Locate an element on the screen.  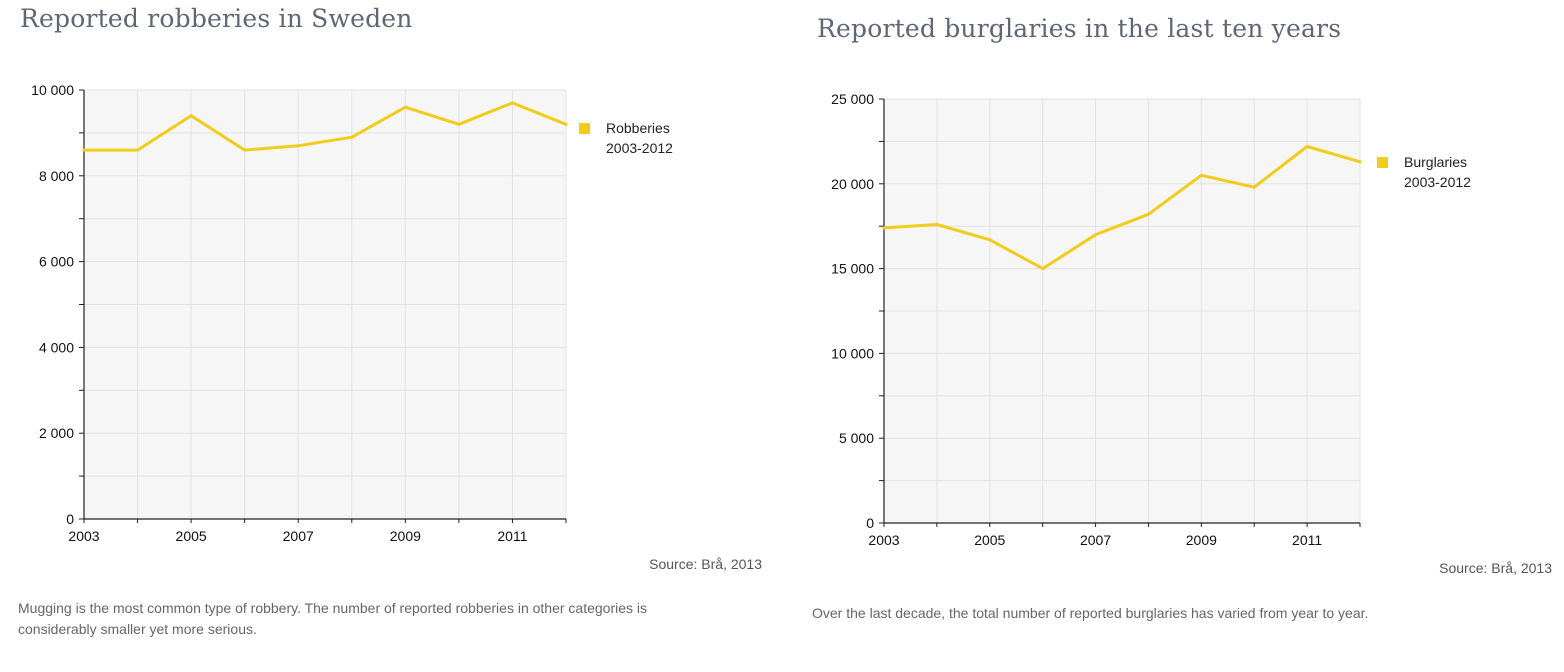
y-tick-label: 15 000 is located at coordinates (852, 269).